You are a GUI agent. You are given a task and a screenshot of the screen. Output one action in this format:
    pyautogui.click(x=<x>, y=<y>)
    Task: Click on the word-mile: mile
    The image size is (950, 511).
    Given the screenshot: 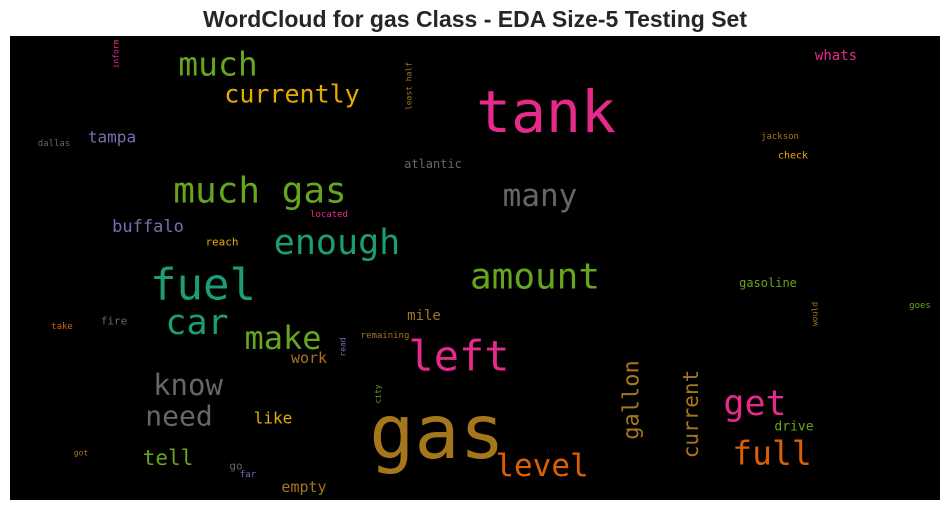 What is the action you would take?
    pyautogui.click(x=424, y=316)
    